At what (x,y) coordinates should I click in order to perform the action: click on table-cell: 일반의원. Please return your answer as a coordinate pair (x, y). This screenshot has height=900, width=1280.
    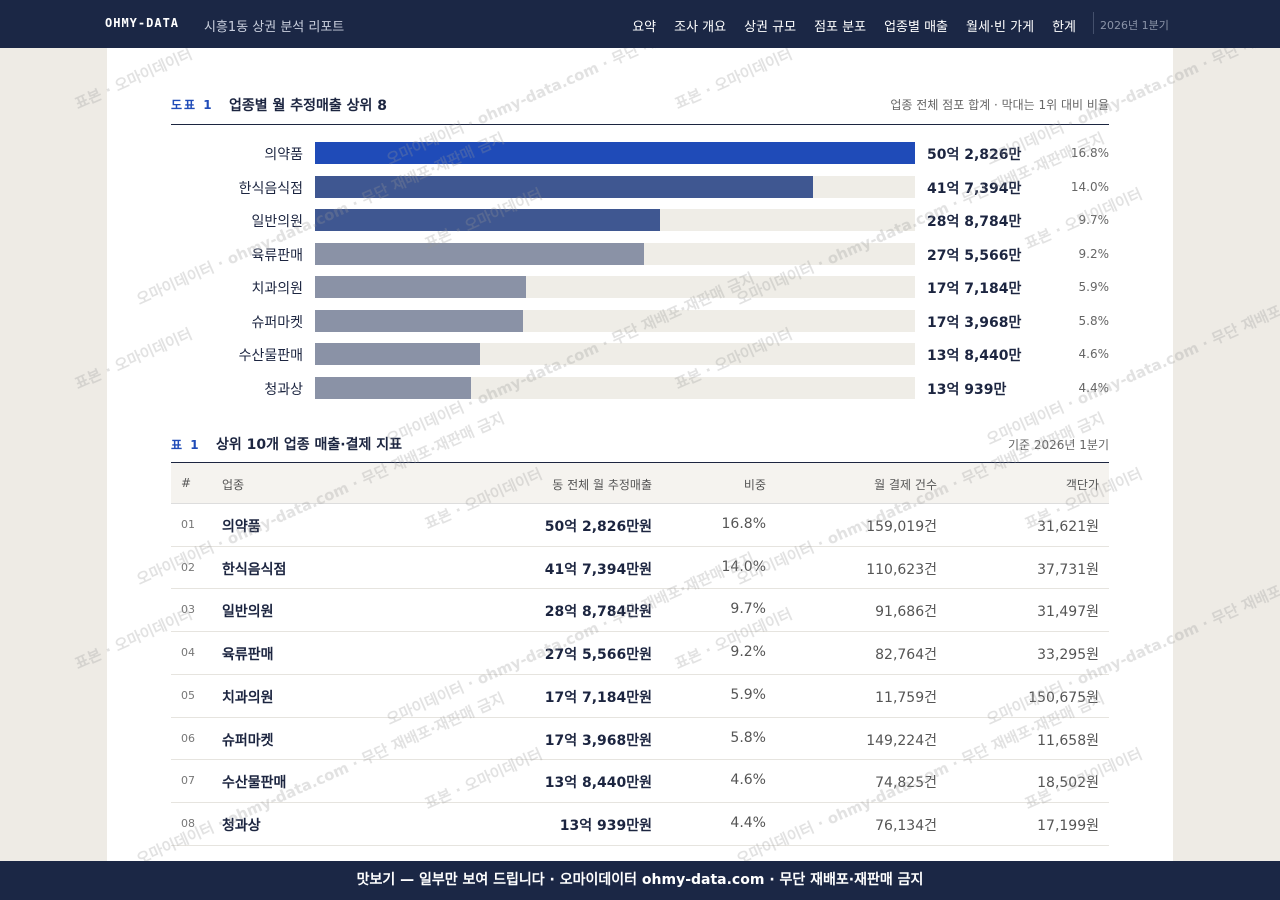
    Looking at the image, I should click on (248, 612).